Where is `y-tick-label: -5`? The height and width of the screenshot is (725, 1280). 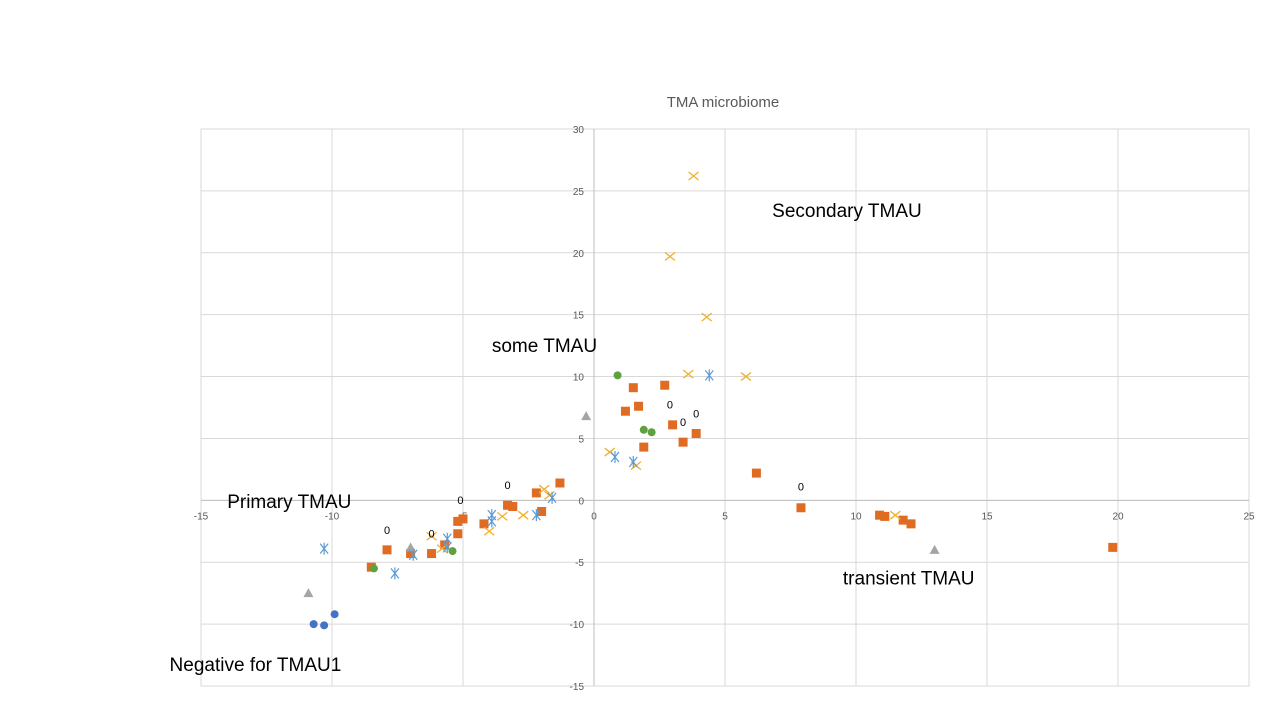
y-tick-label: -5 is located at coordinates (579, 563).